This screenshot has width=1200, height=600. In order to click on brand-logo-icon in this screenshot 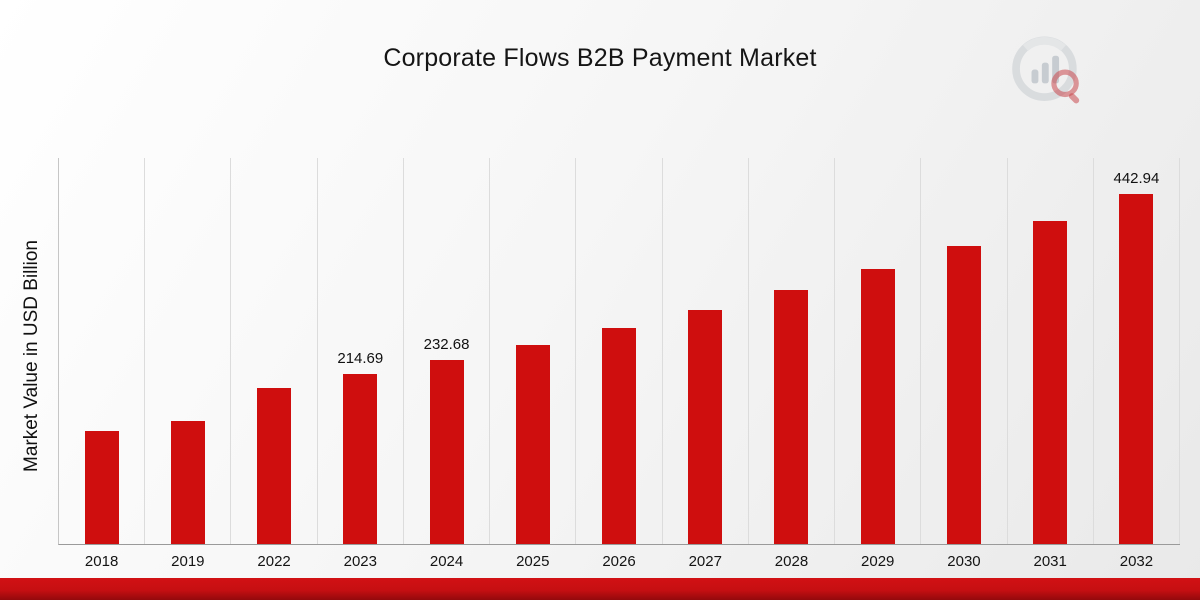, I will do `click(1047, 73)`.